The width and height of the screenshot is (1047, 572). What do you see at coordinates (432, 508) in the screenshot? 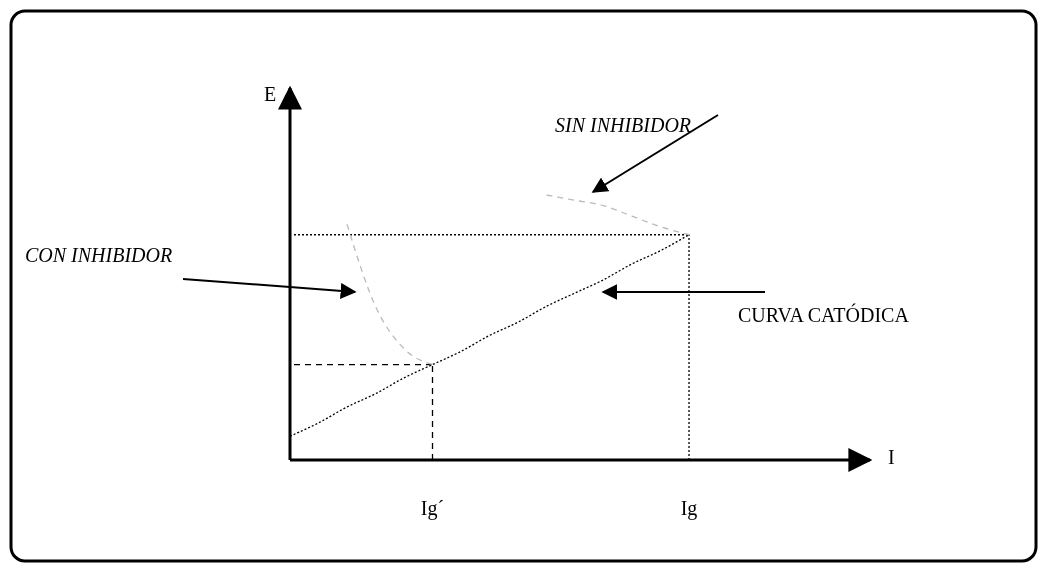
I see `x-tick-label: Ig´` at bounding box center [432, 508].